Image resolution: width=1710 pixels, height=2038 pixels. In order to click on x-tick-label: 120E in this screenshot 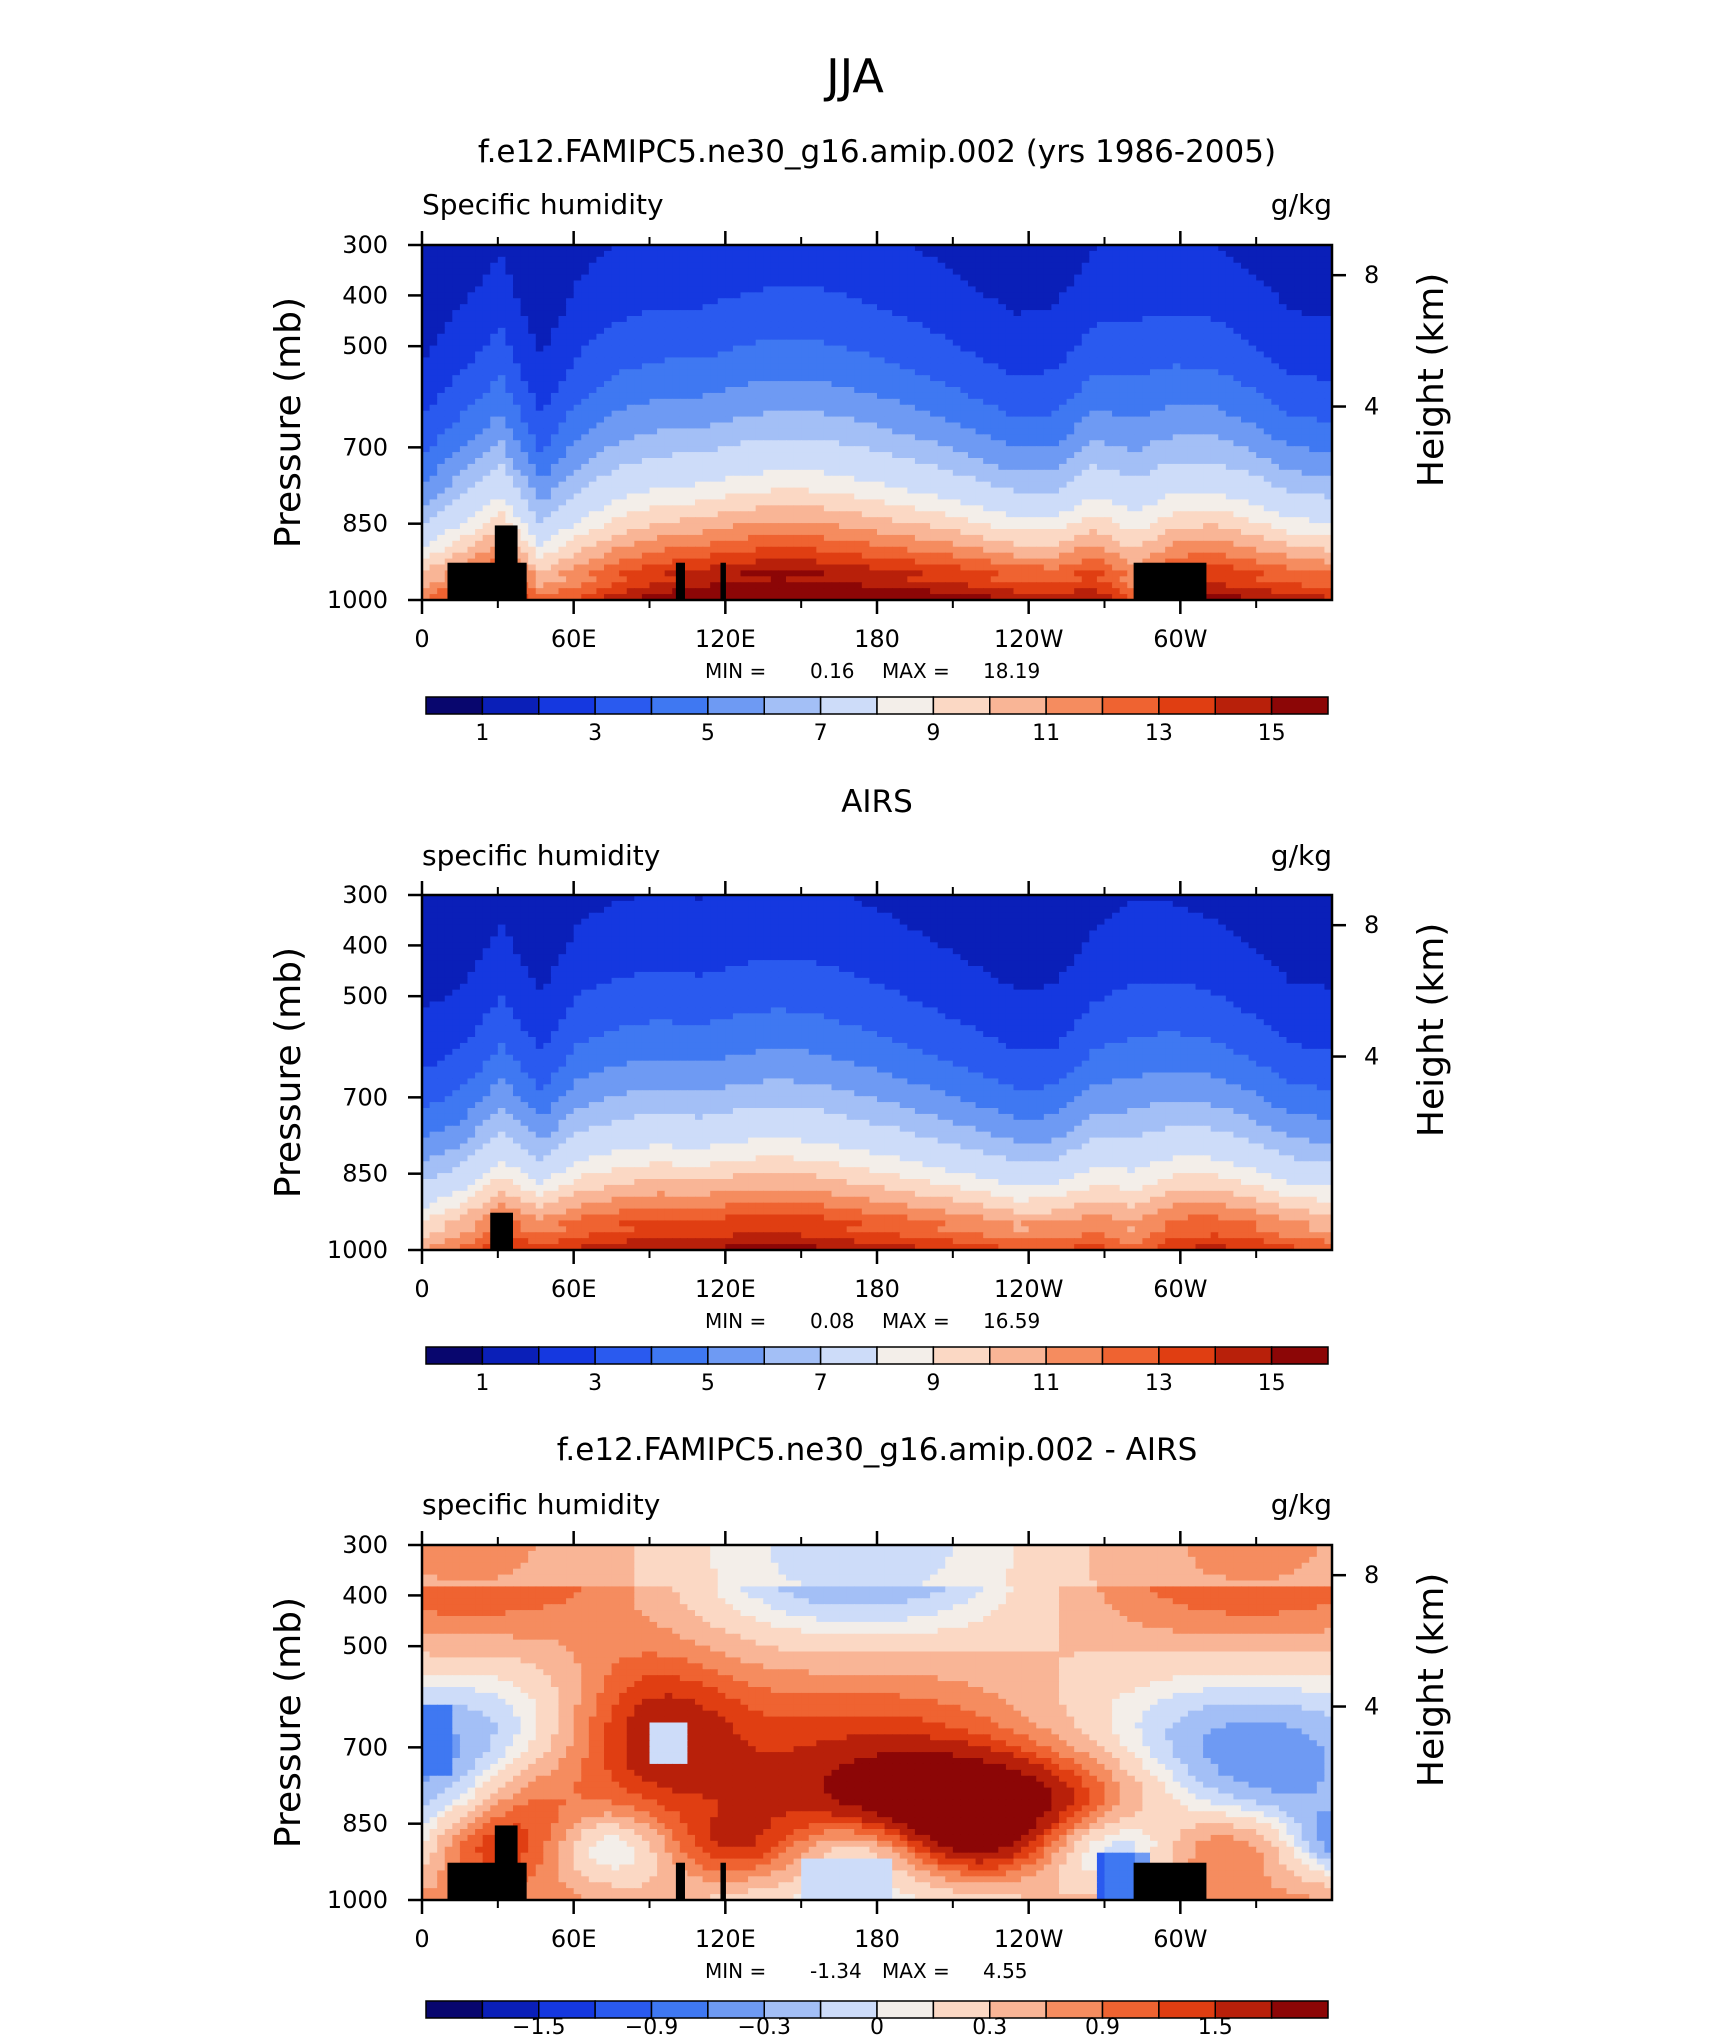, I will do `click(725, 1289)`.